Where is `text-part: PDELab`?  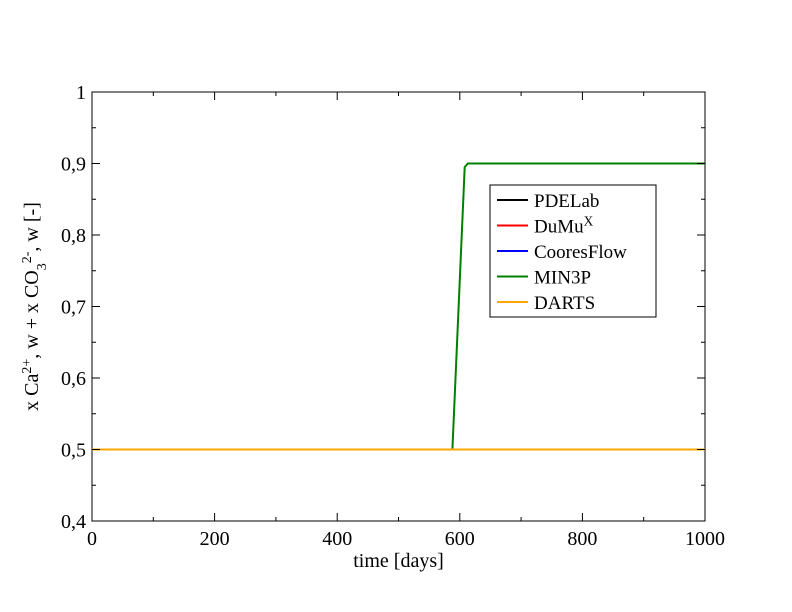
text-part: PDELab is located at coordinates (566, 201).